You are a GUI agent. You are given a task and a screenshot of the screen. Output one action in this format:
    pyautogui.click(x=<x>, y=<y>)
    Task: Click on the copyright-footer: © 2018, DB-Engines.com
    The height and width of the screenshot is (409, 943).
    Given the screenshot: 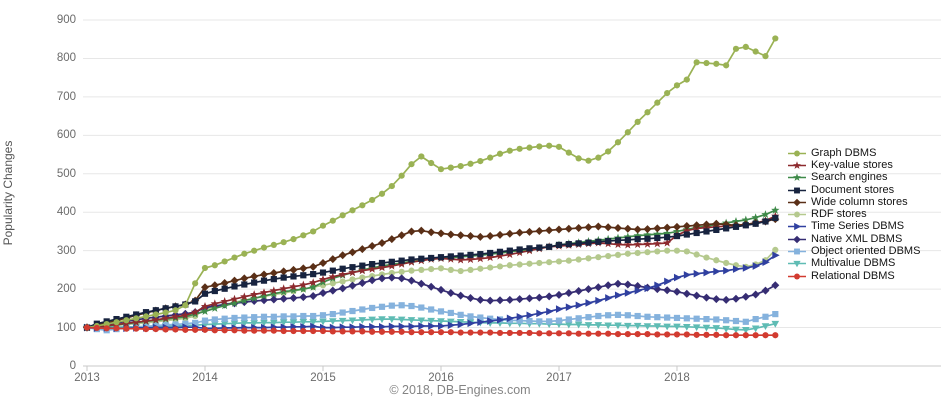 What is the action you would take?
    pyautogui.click(x=460, y=390)
    